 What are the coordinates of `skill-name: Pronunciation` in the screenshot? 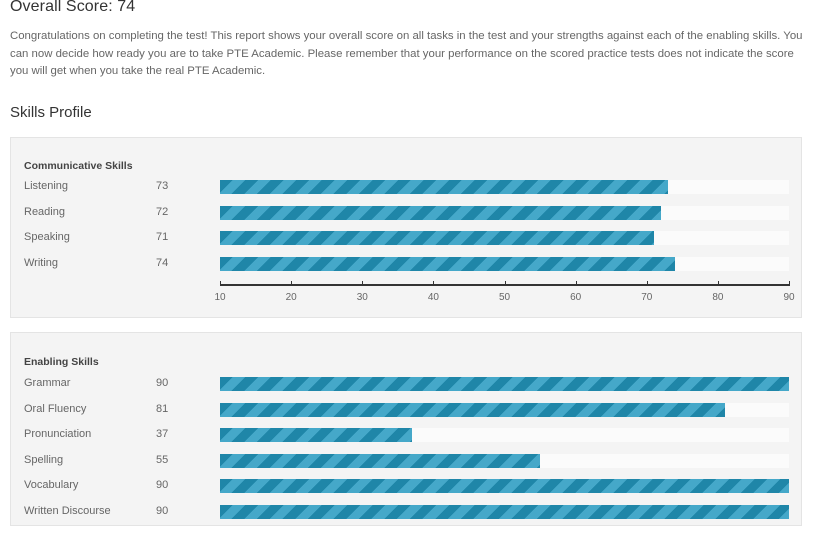 It's located at (58, 434).